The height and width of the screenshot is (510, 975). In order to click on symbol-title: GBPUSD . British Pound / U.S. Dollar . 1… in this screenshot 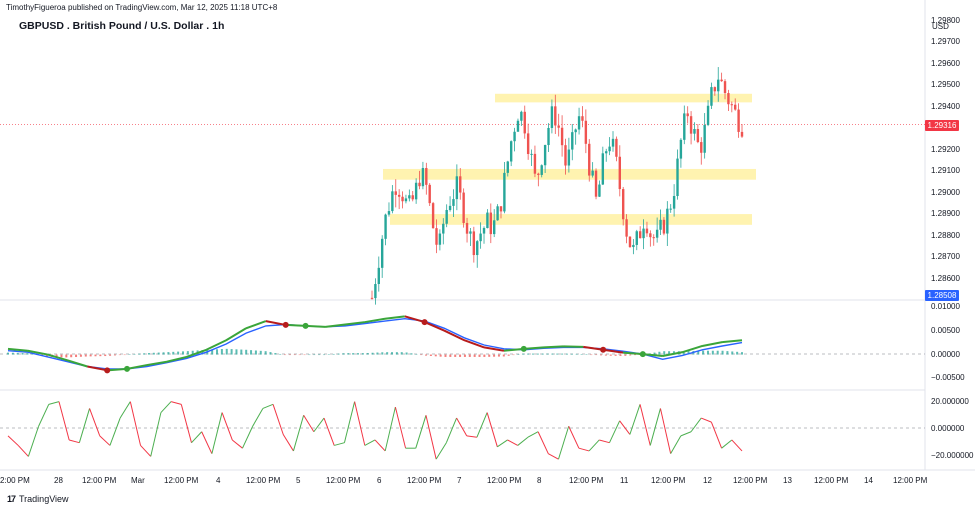, I will do `click(122, 26)`.